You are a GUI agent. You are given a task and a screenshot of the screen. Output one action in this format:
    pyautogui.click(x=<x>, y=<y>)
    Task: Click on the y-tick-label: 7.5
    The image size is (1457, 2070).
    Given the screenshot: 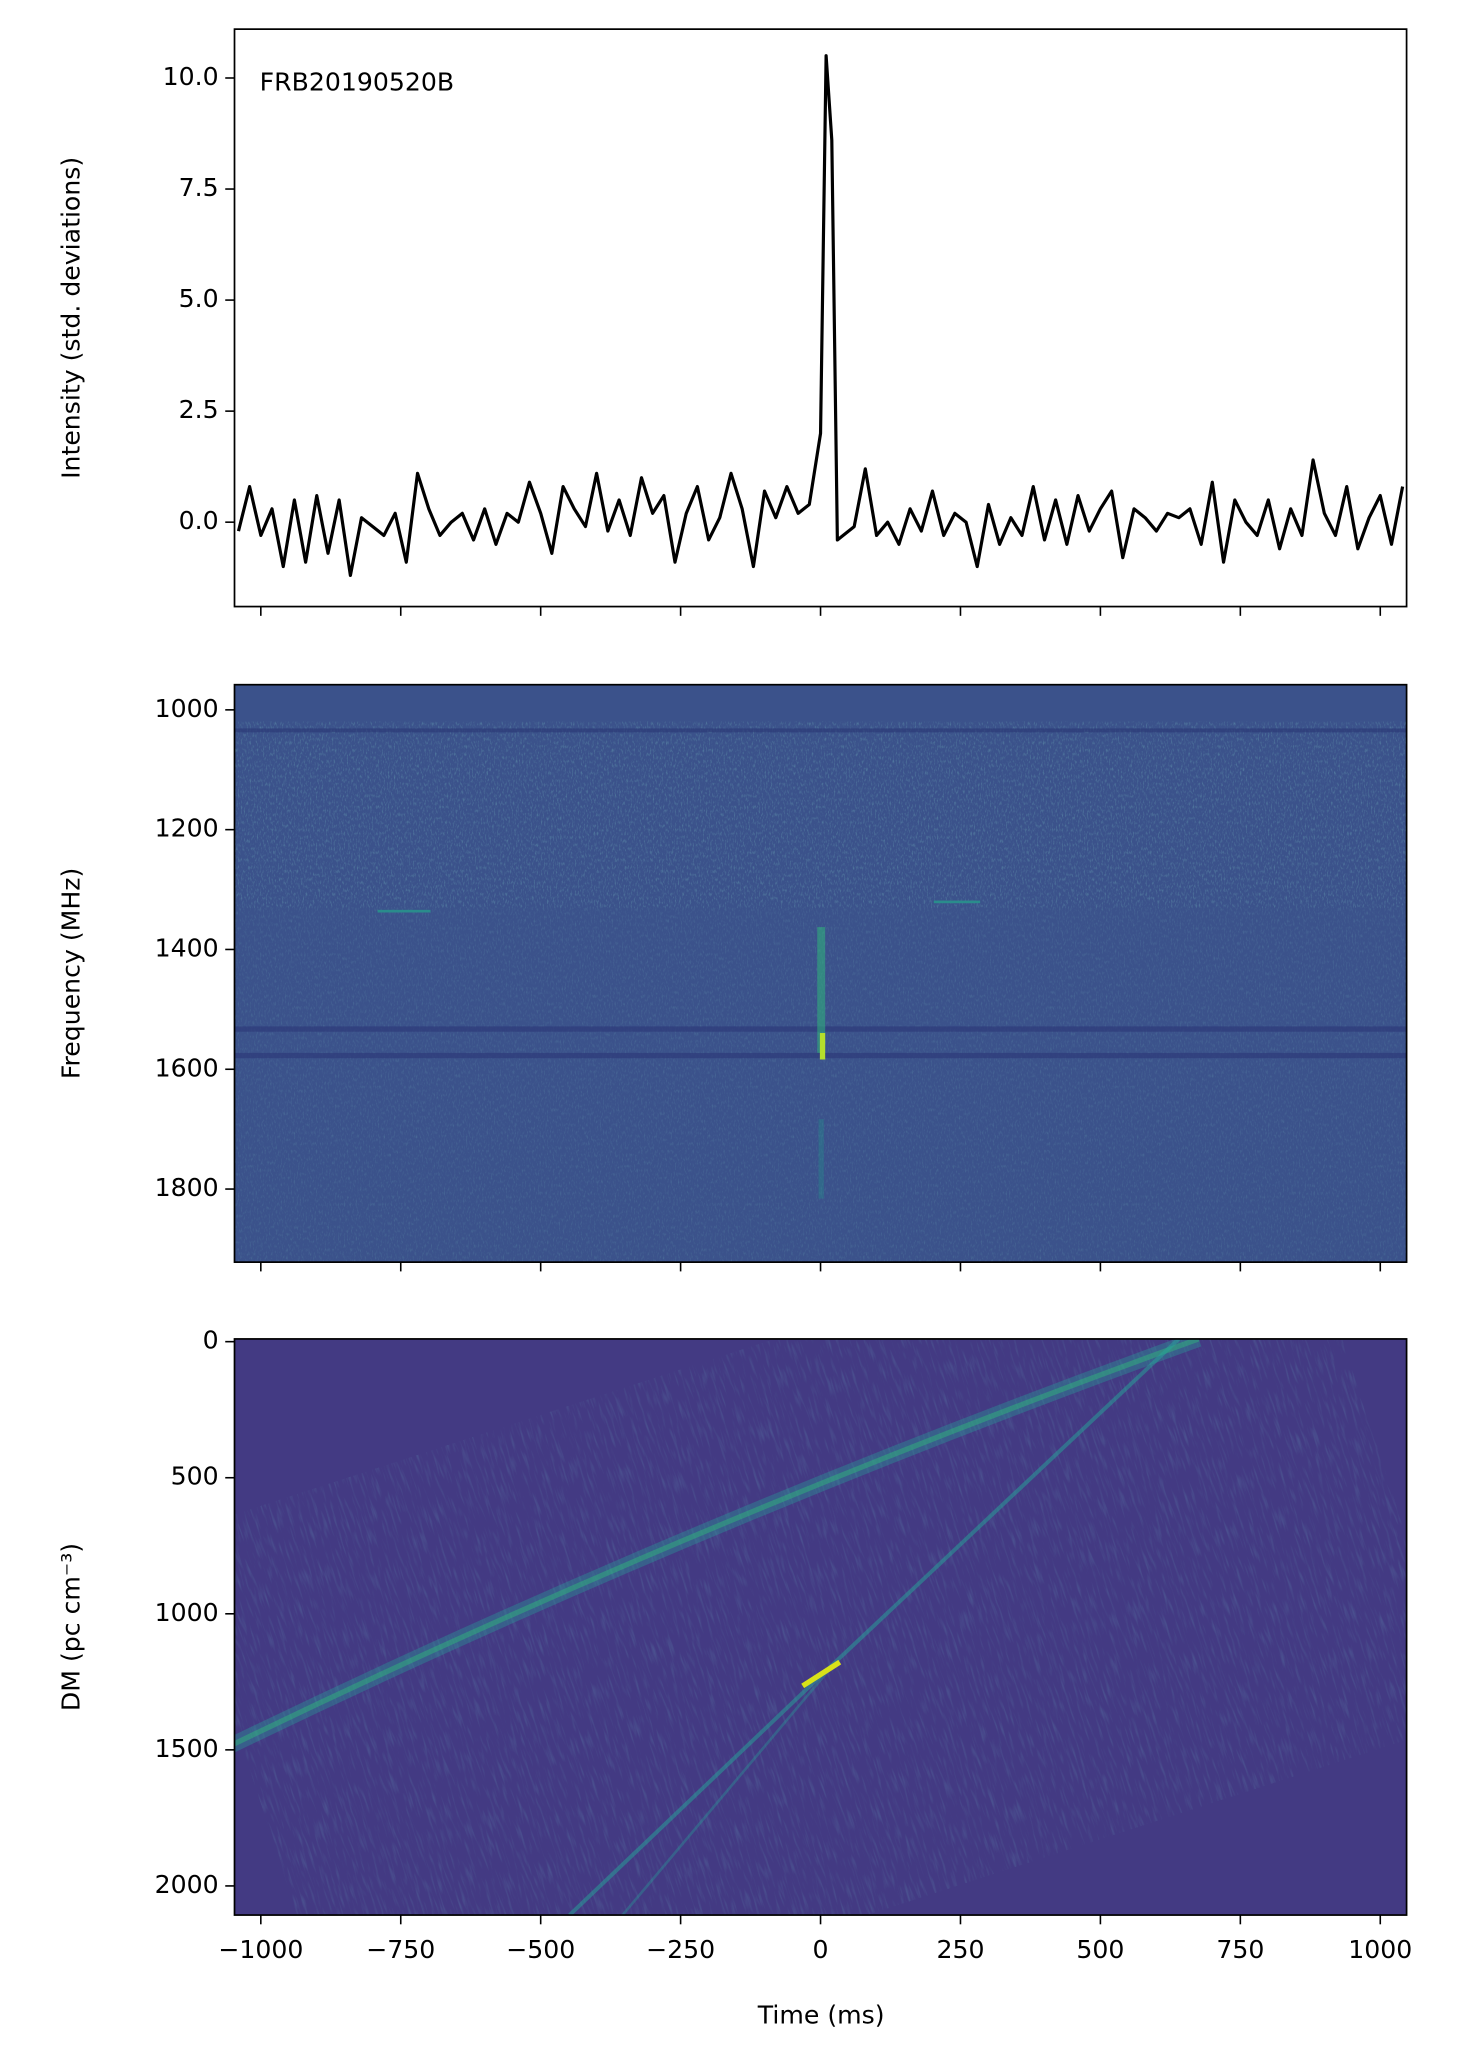 What is the action you would take?
    pyautogui.click(x=199, y=187)
    